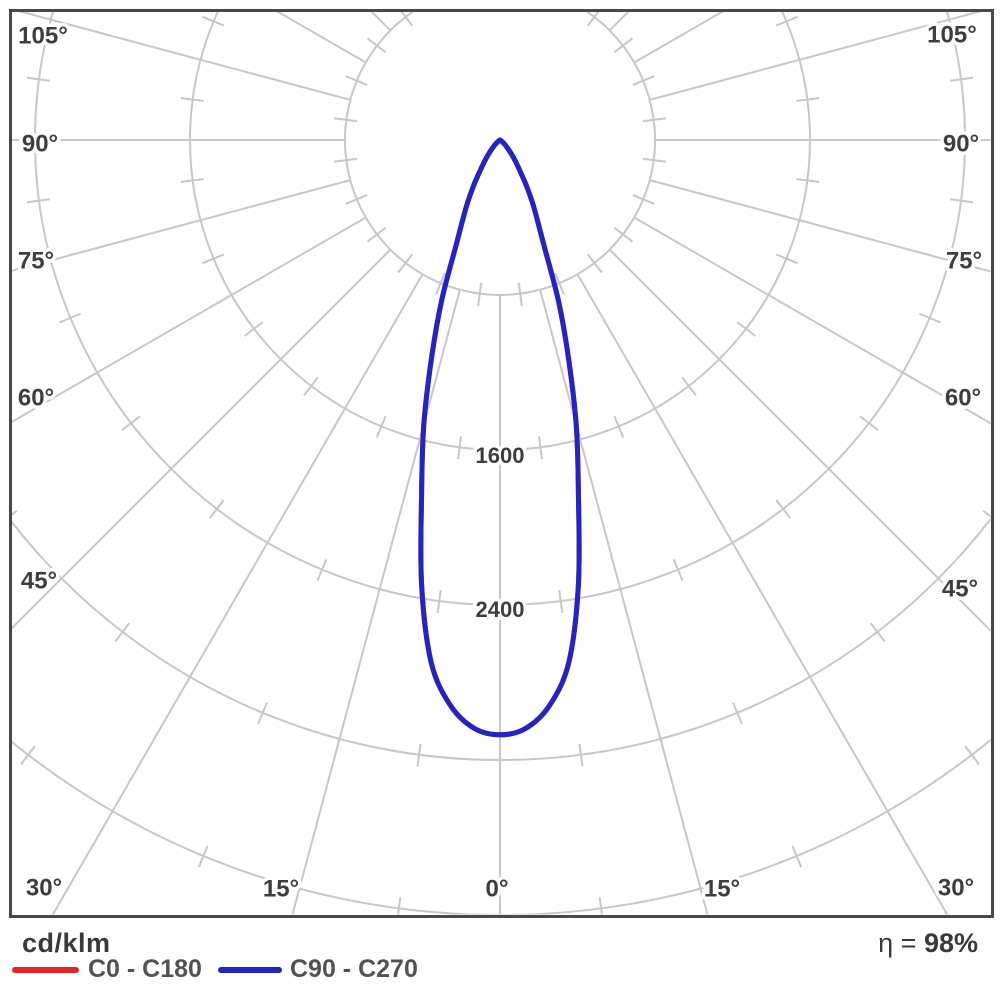 Image resolution: width=1000 pixels, height=1000 pixels. Describe the element at coordinates (354, 969) in the screenshot. I see `legend-label-c90-c270: C90 - C270` at that location.